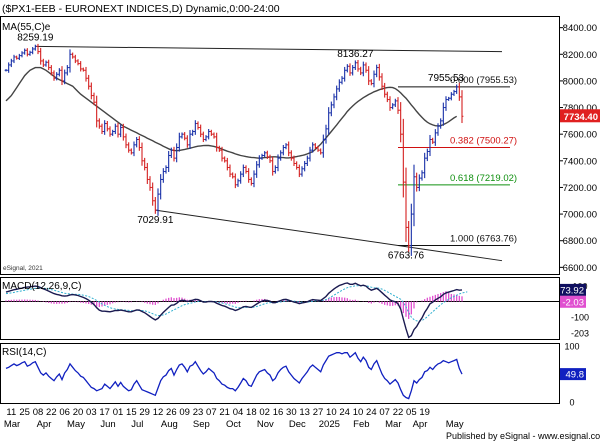  I want to click on price-tick-label: 7800.00, so click(580, 108).